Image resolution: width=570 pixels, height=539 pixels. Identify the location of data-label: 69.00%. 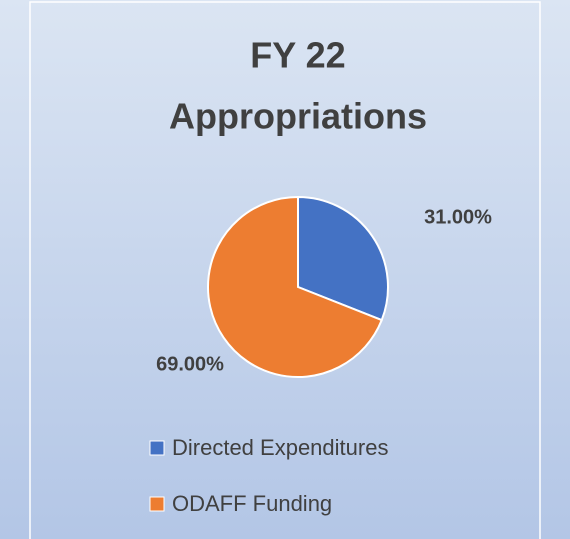
(190, 364).